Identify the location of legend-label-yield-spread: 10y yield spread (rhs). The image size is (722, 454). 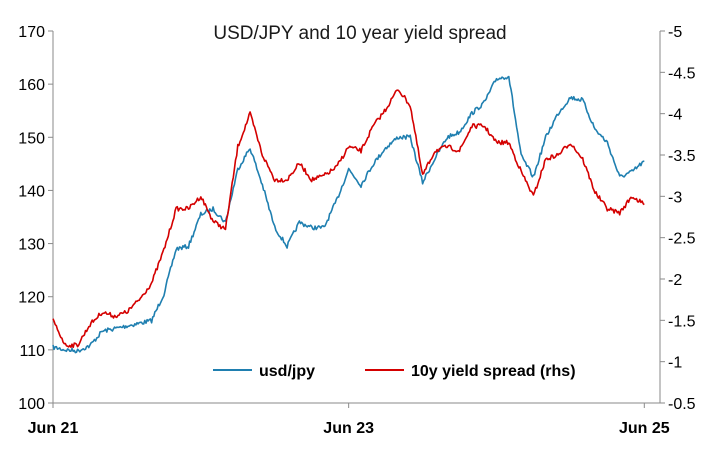
(493, 371).